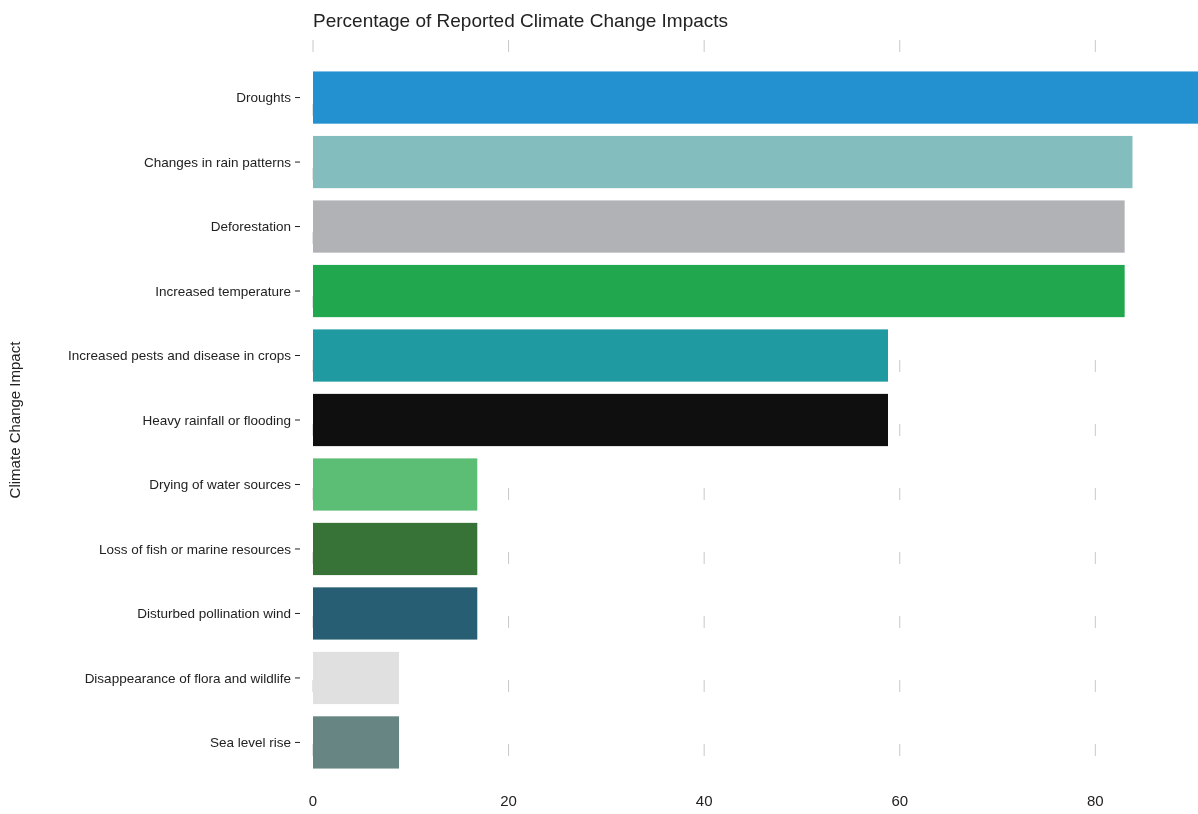 Image resolution: width=1198 pixels, height=814 pixels. I want to click on y-tick-label: Sea level rise, so click(250, 743).